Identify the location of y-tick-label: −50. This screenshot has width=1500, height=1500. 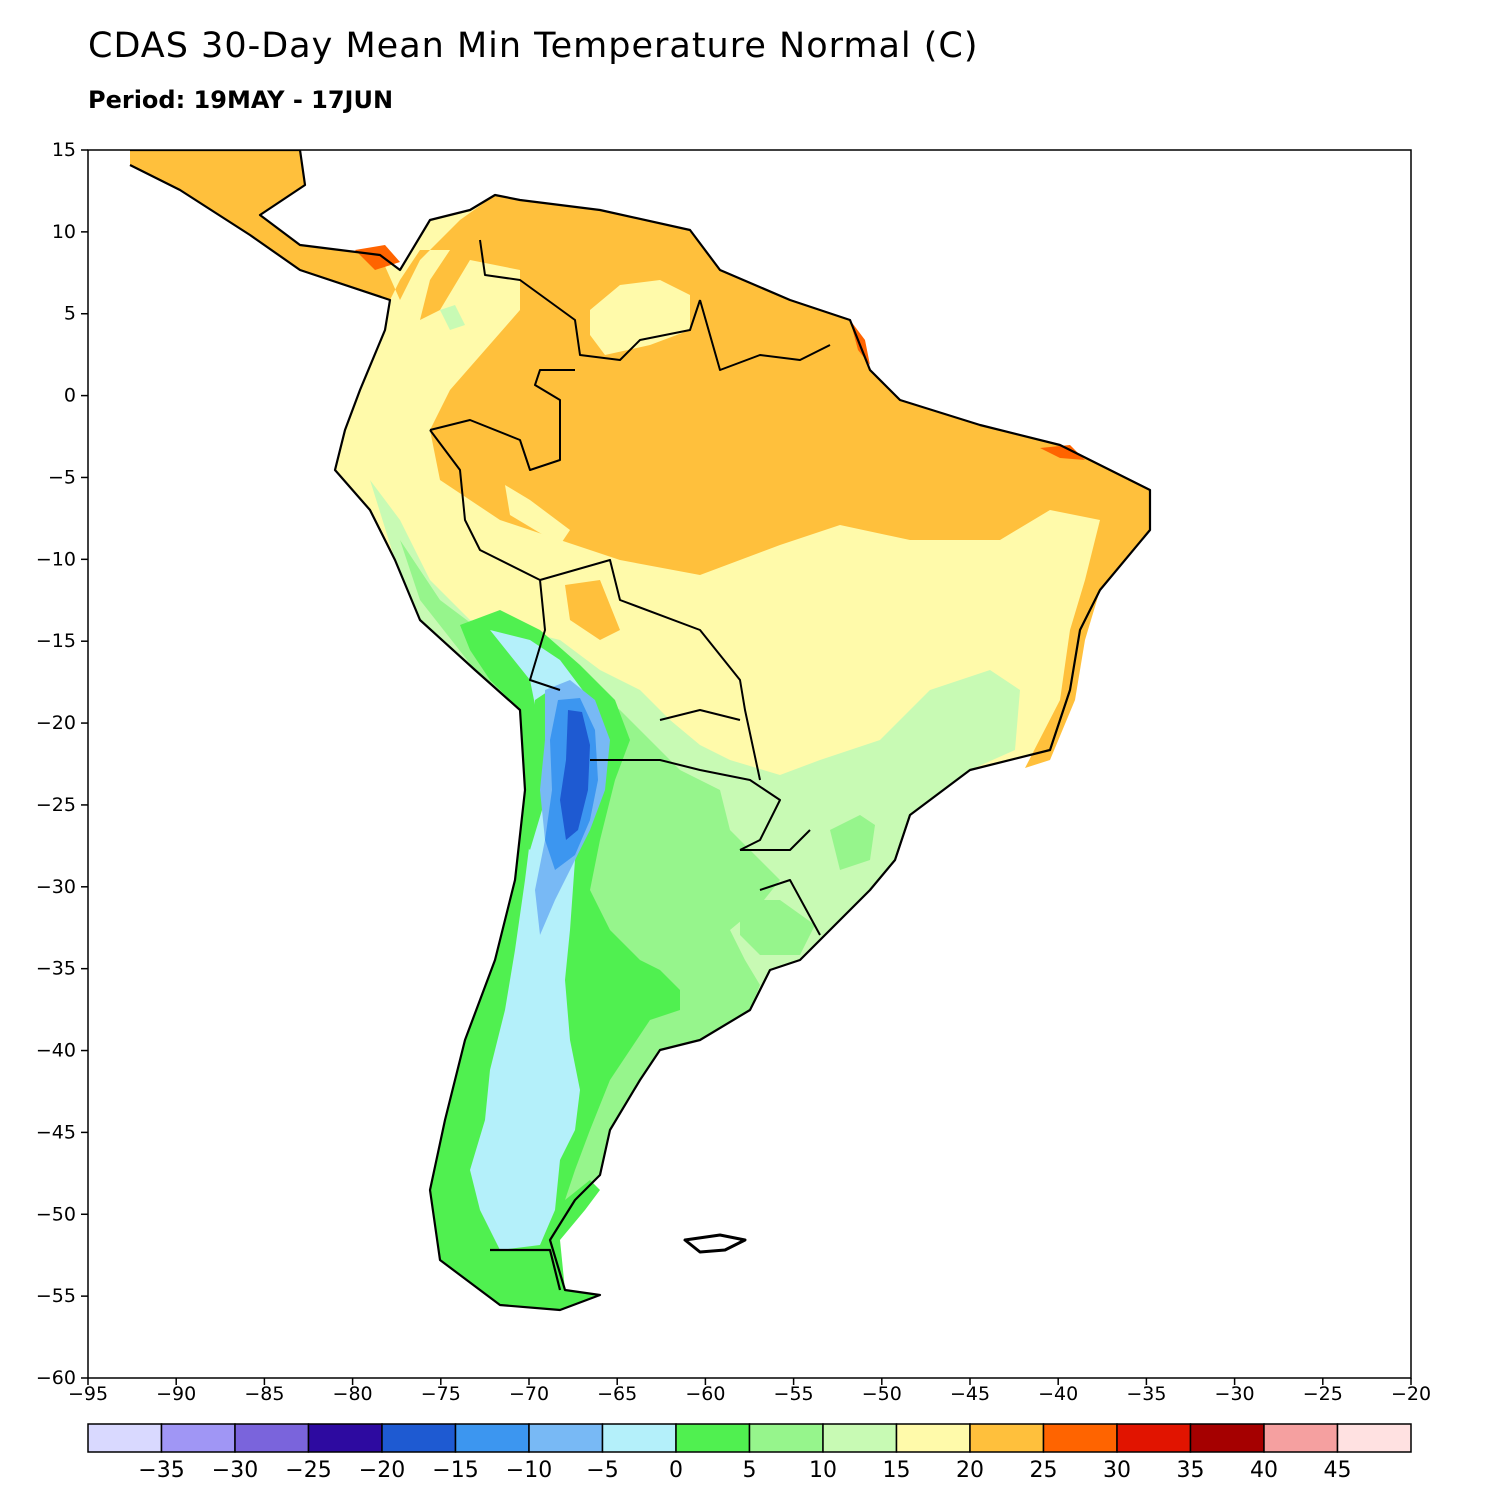
(56, 1214).